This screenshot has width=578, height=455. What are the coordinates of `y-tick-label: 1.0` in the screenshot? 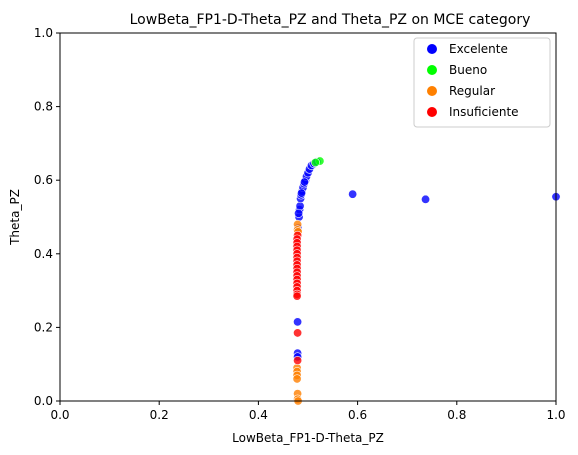 It's located at (43, 33).